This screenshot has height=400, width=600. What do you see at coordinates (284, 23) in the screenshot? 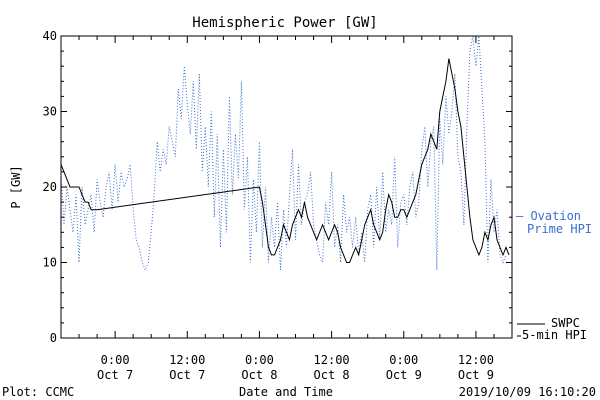
I see `chart-title: Hemispheric Power [GW]` at bounding box center [284, 23].